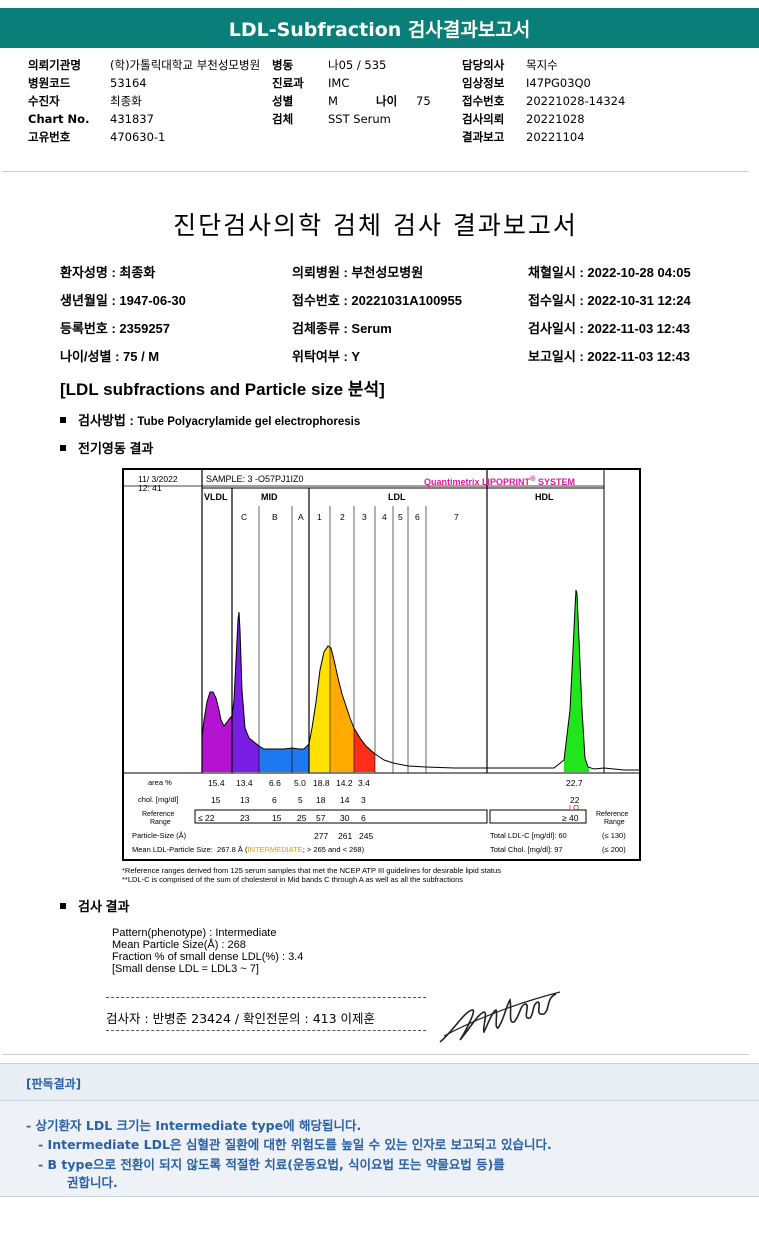 Image resolution: width=759 pixels, height=1240 pixels. What do you see at coordinates (417, 517) in the screenshot?
I see `band-6: 6` at bounding box center [417, 517].